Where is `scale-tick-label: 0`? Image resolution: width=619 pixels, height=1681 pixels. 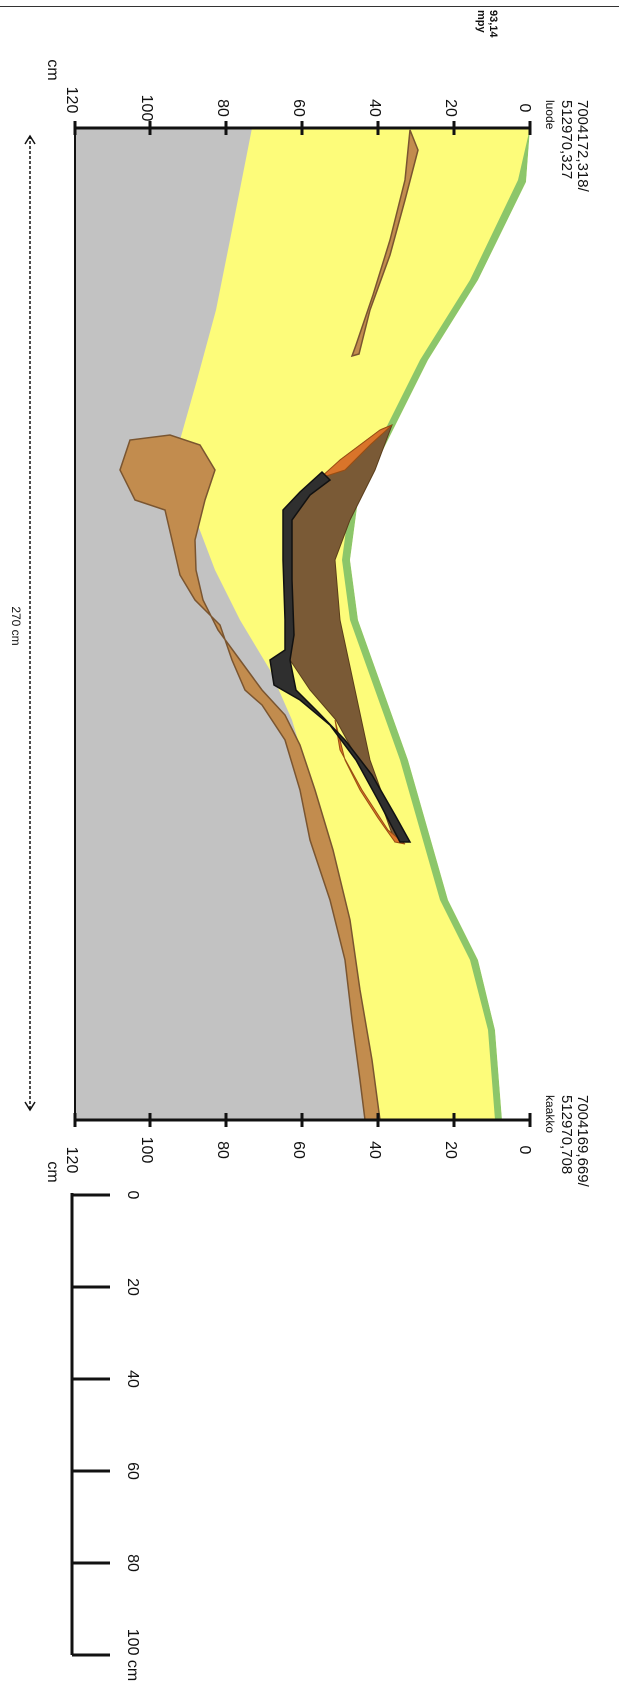
scale-tick-label: 0 is located at coordinates (132, 1195).